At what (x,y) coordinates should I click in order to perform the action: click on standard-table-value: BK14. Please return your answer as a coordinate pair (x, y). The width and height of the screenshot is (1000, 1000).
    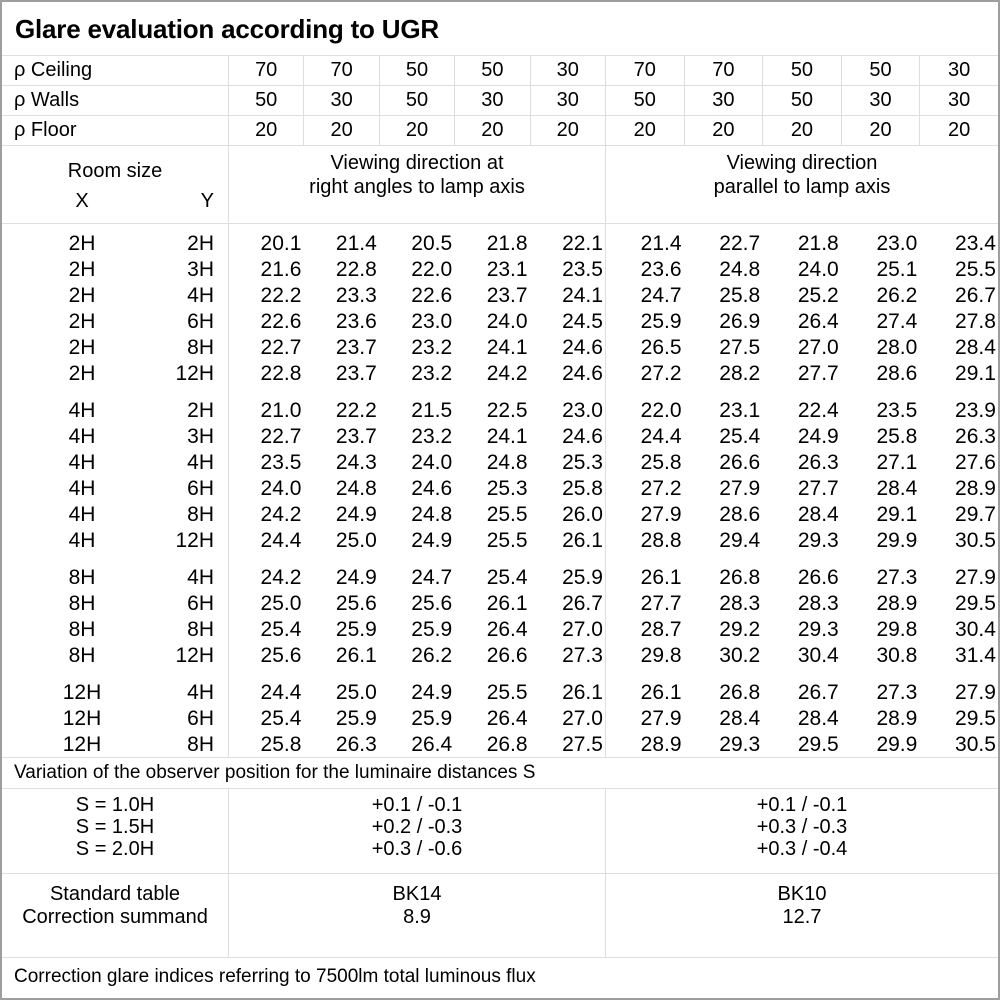
    Looking at the image, I should click on (417, 894).